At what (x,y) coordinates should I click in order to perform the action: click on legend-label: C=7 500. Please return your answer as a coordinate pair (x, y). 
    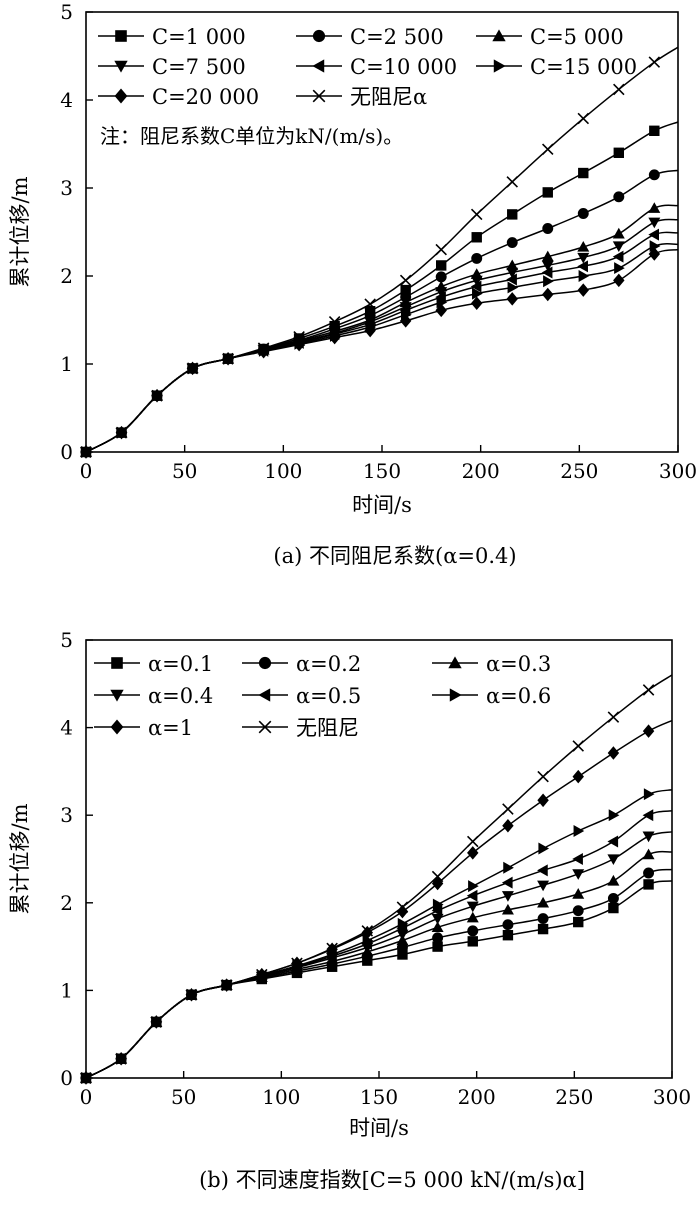
    Looking at the image, I should click on (199, 67).